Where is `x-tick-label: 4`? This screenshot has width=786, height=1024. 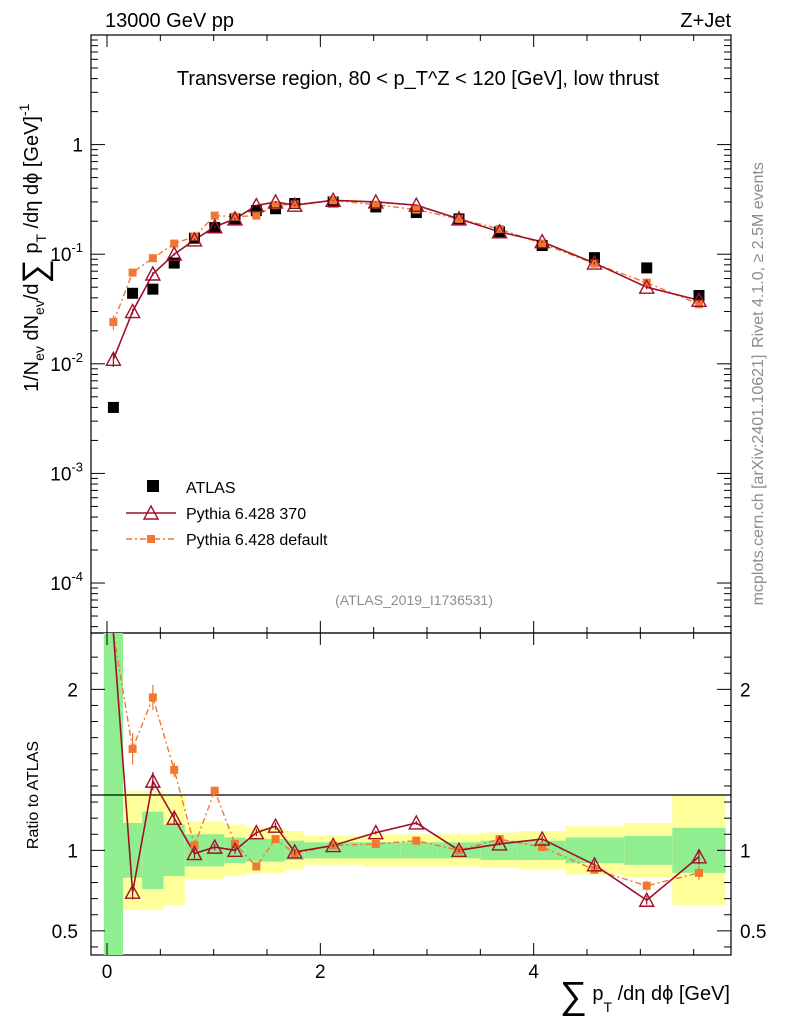 x-tick-label: 4 is located at coordinates (533, 972).